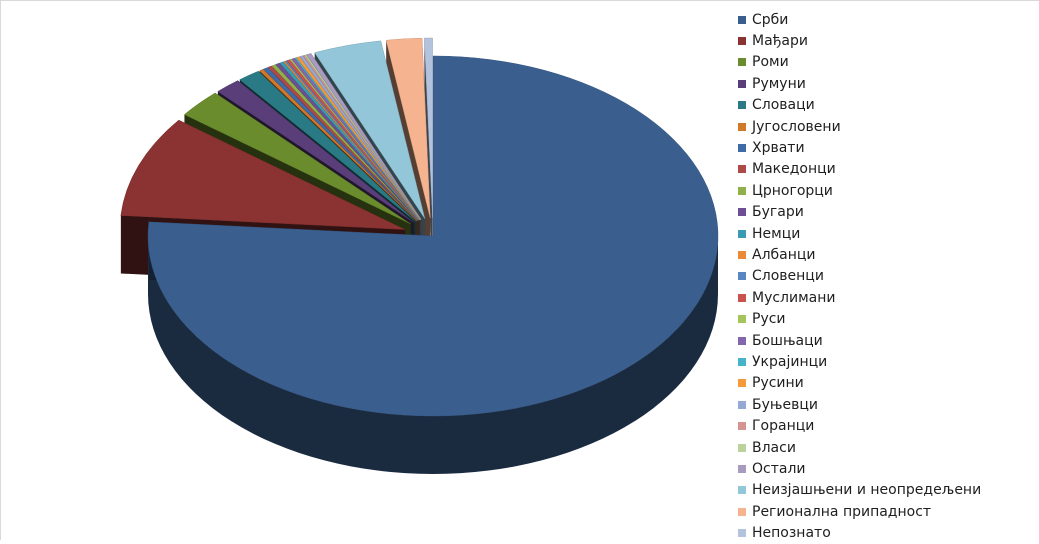 The image size is (1039, 544). What do you see at coordinates (785, 404) in the screenshot?
I see `legend-label: Буњевци` at bounding box center [785, 404].